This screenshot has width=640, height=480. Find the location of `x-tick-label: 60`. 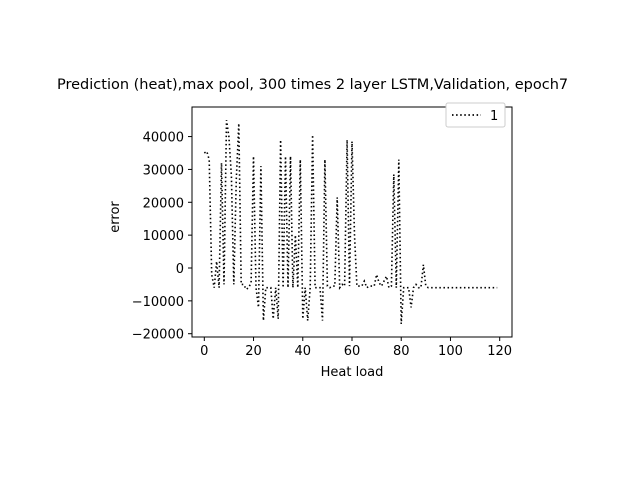

x-tick-label: 60 is located at coordinates (352, 351).